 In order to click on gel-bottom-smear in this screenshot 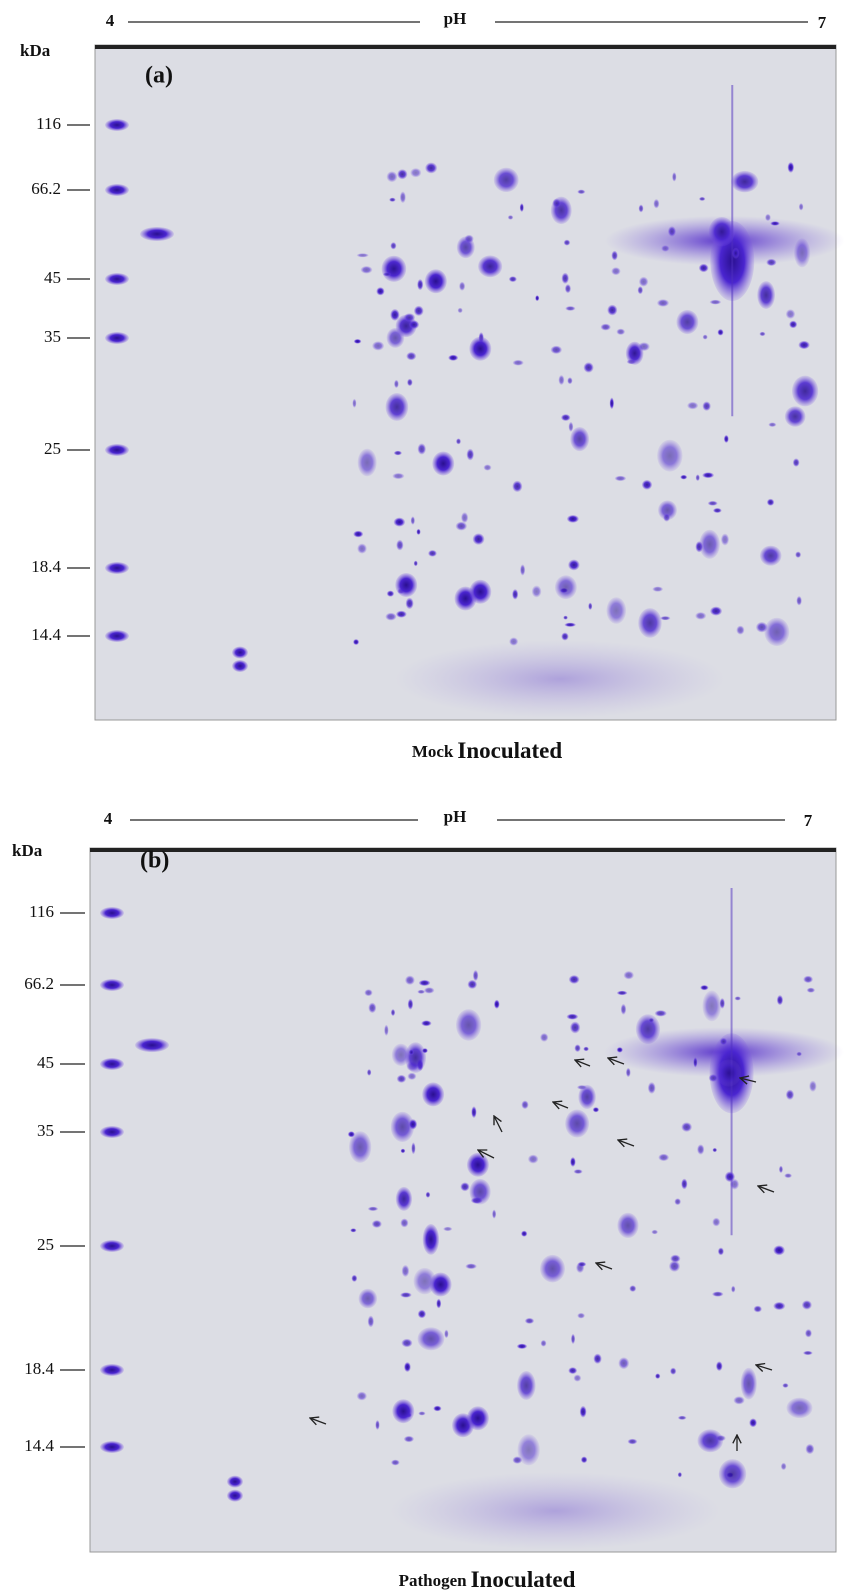, I will do `click(560, 679)`.